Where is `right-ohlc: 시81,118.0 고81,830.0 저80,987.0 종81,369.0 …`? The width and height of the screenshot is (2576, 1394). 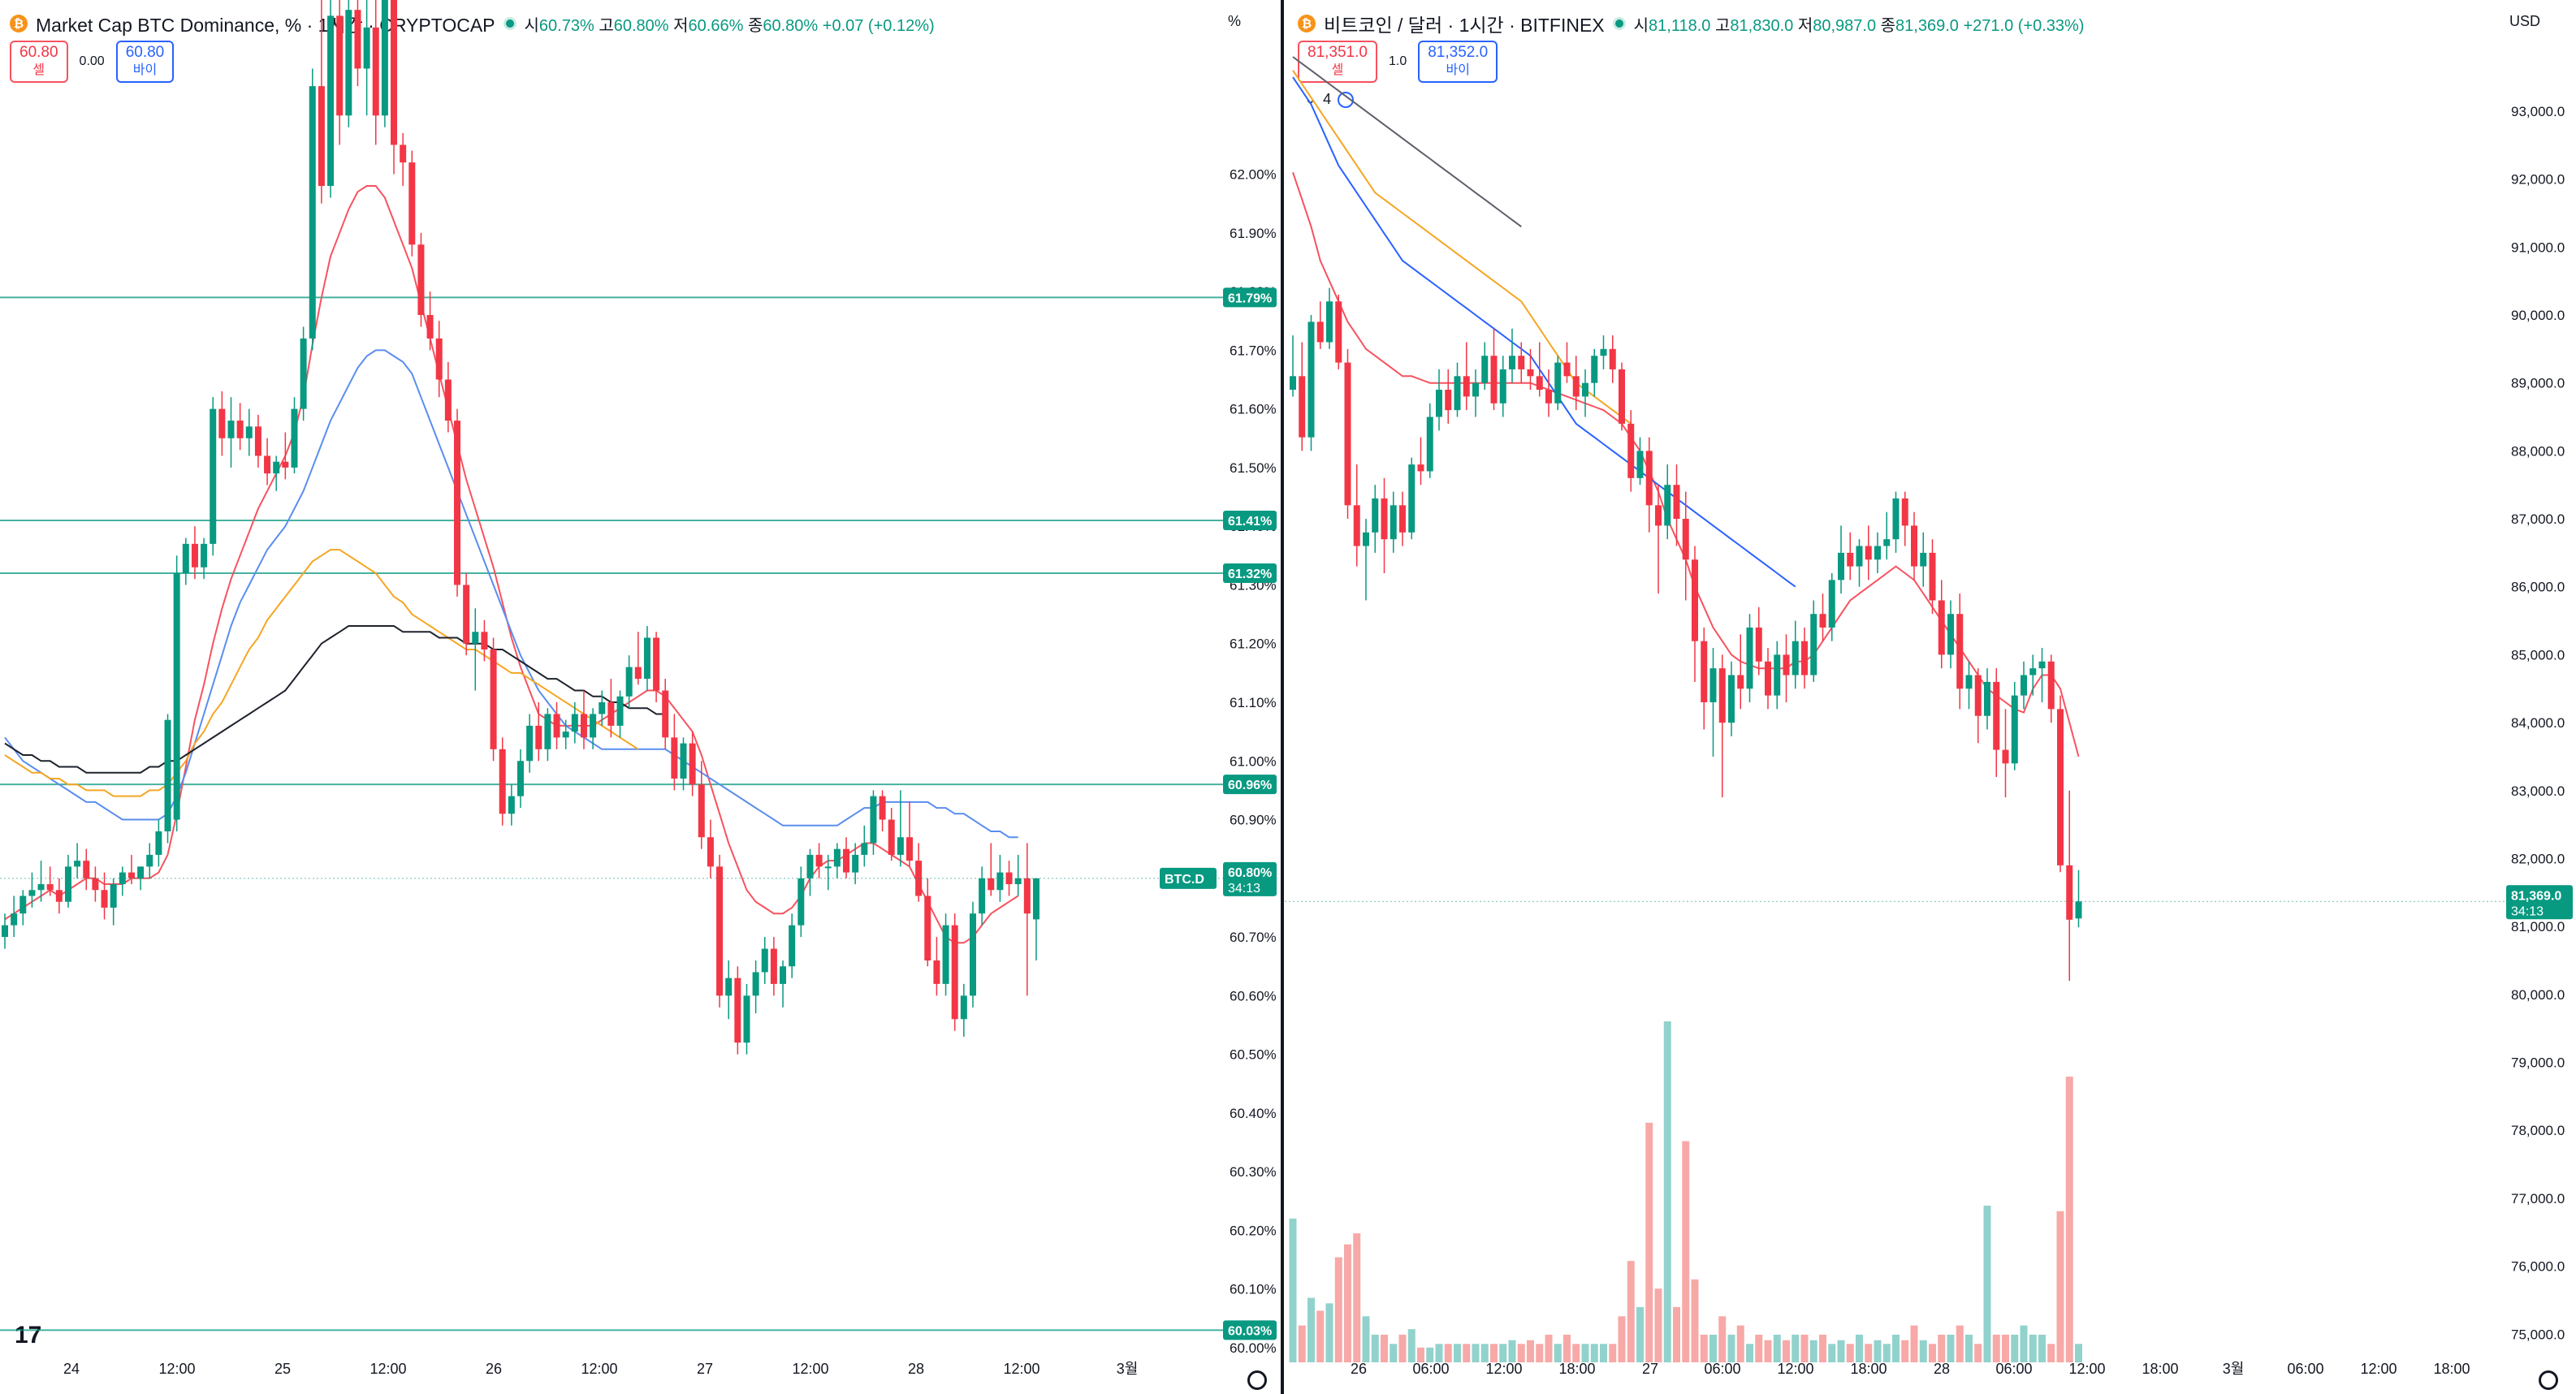 right-ohlc: 시81,118.0 고81,830.0 저80,987.0 종81,369.0 … is located at coordinates (1859, 25).